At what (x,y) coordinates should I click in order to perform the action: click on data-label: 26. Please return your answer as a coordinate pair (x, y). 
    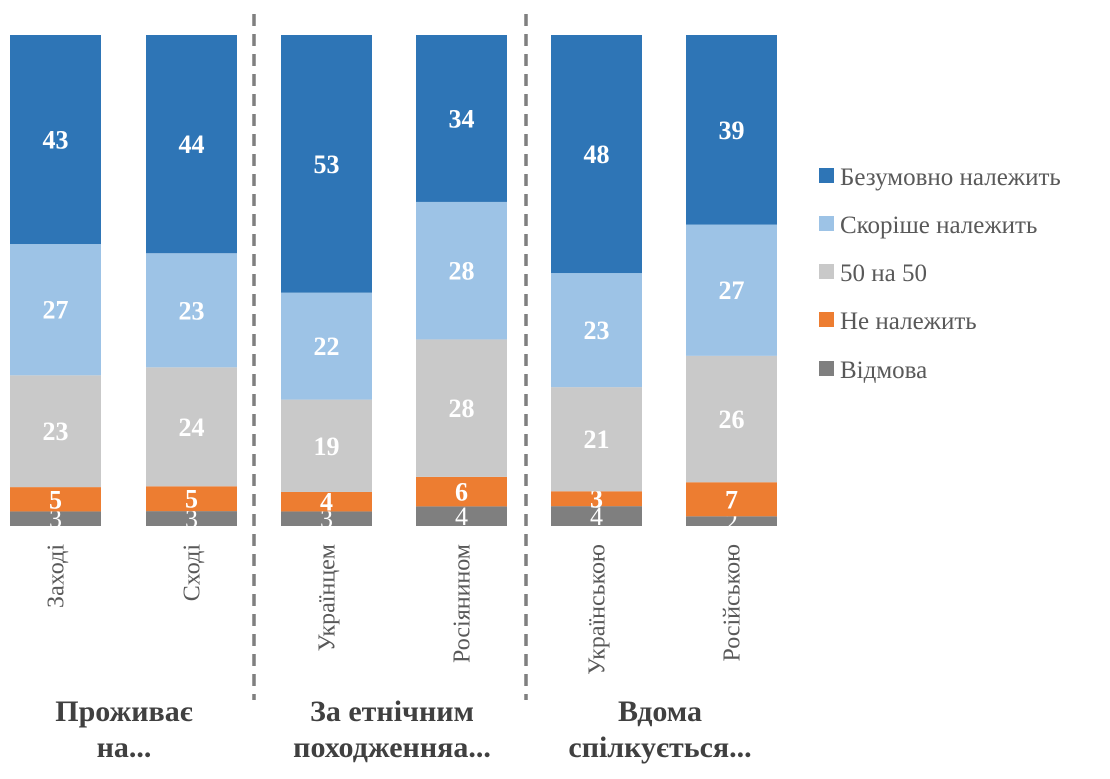
    Looking at the image, I should click on (732, 419).